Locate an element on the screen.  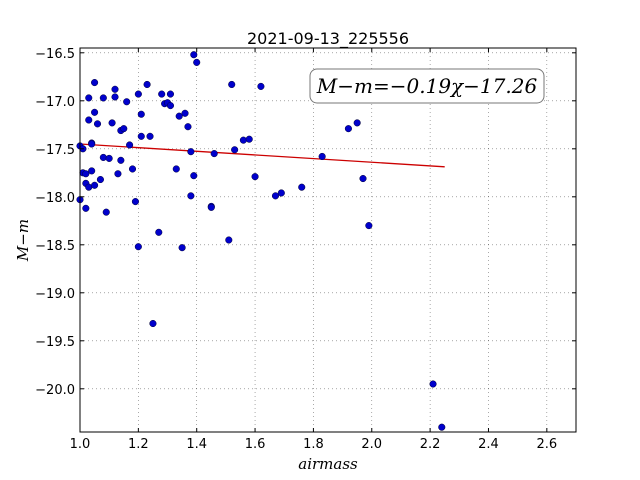
fit-line-group is located at coordinates (262, 155).